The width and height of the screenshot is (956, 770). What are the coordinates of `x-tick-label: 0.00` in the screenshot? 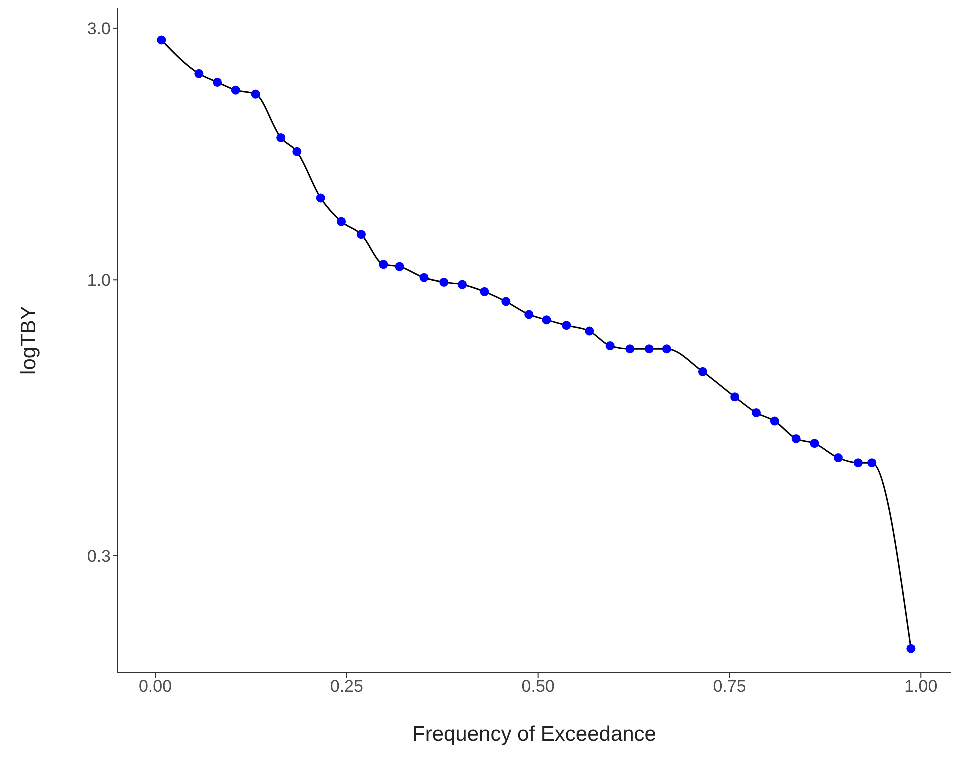 It's located at (155, 686).